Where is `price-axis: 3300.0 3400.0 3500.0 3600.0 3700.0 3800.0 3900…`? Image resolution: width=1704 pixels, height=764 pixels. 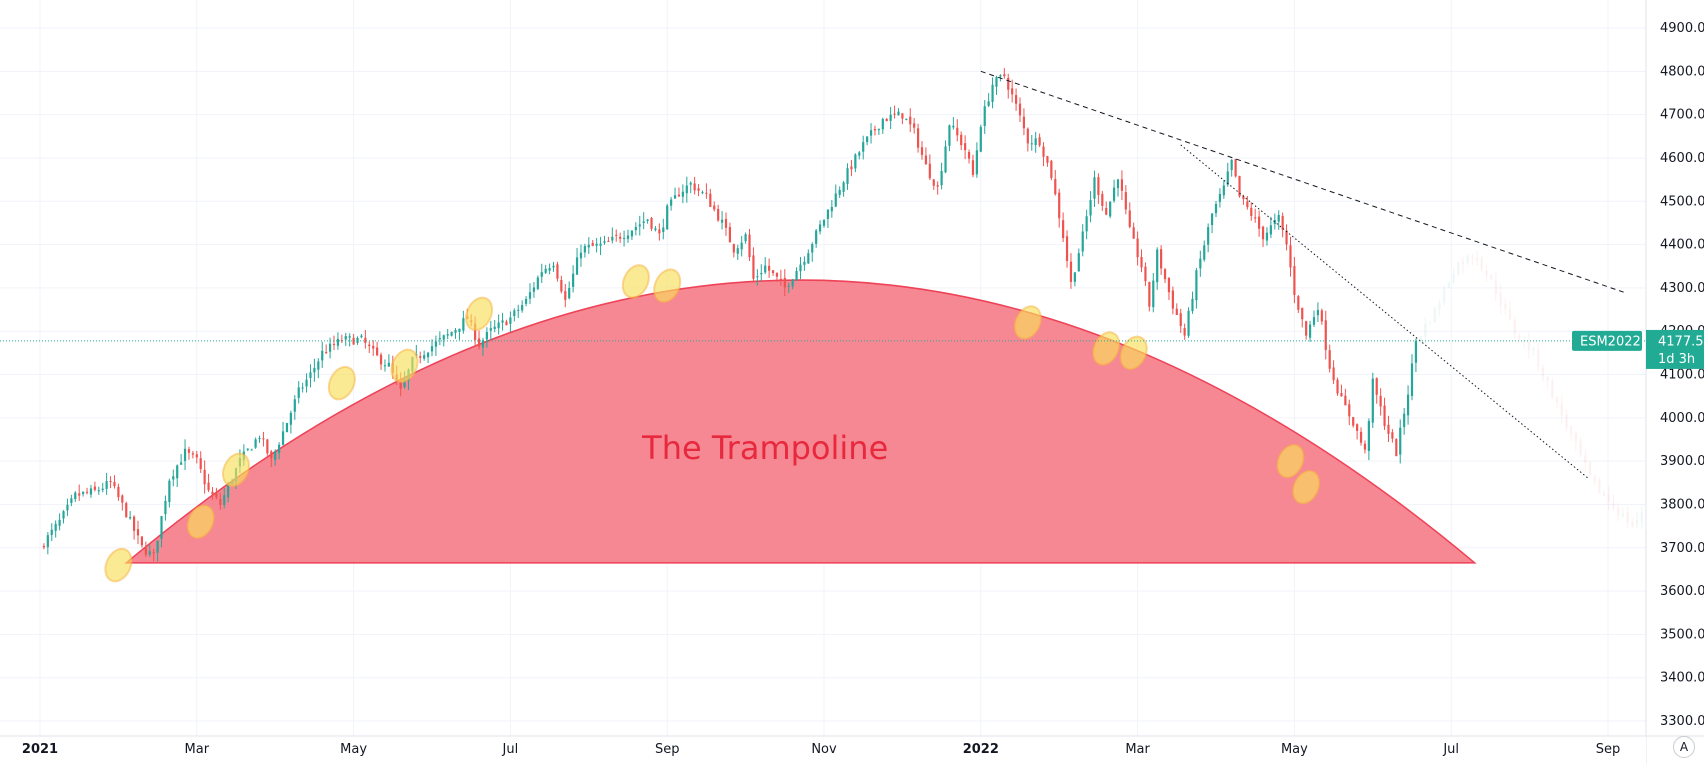
price-axis: 3300.0 3400.0 3500.0 3600.0 3700.0 3800.0 3900… is located at coordinates (1674, 382).